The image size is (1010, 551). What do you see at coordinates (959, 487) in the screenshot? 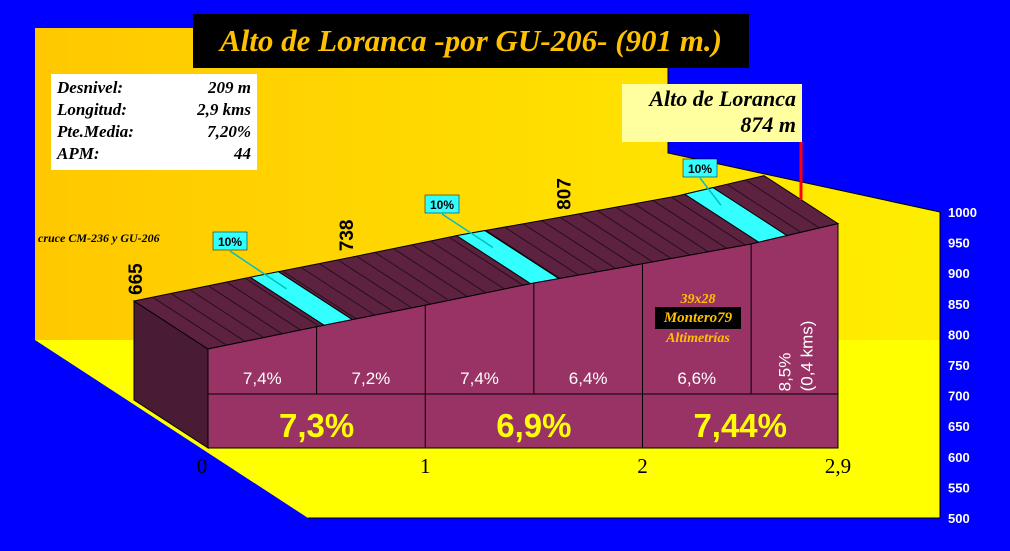
I see `y-tick-label: 550` at bounding box center [959, 487].